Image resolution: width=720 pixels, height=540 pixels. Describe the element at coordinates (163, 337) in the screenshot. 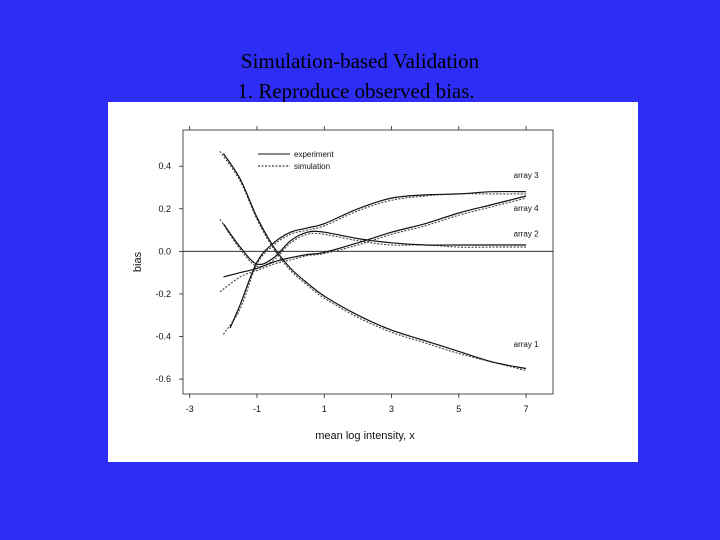

I see `y-tick-label: -0.4` at that location.